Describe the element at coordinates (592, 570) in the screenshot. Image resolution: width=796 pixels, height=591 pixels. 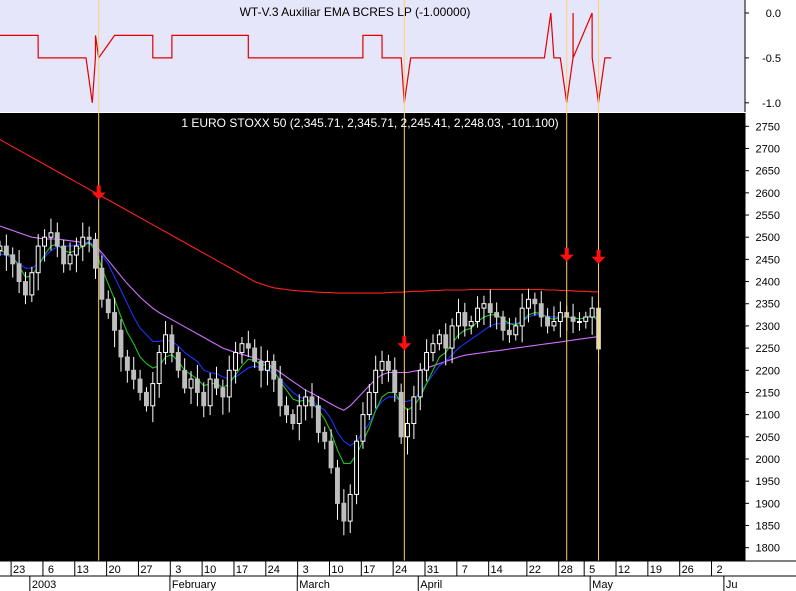
I see `x-day-label: 5` at that location.